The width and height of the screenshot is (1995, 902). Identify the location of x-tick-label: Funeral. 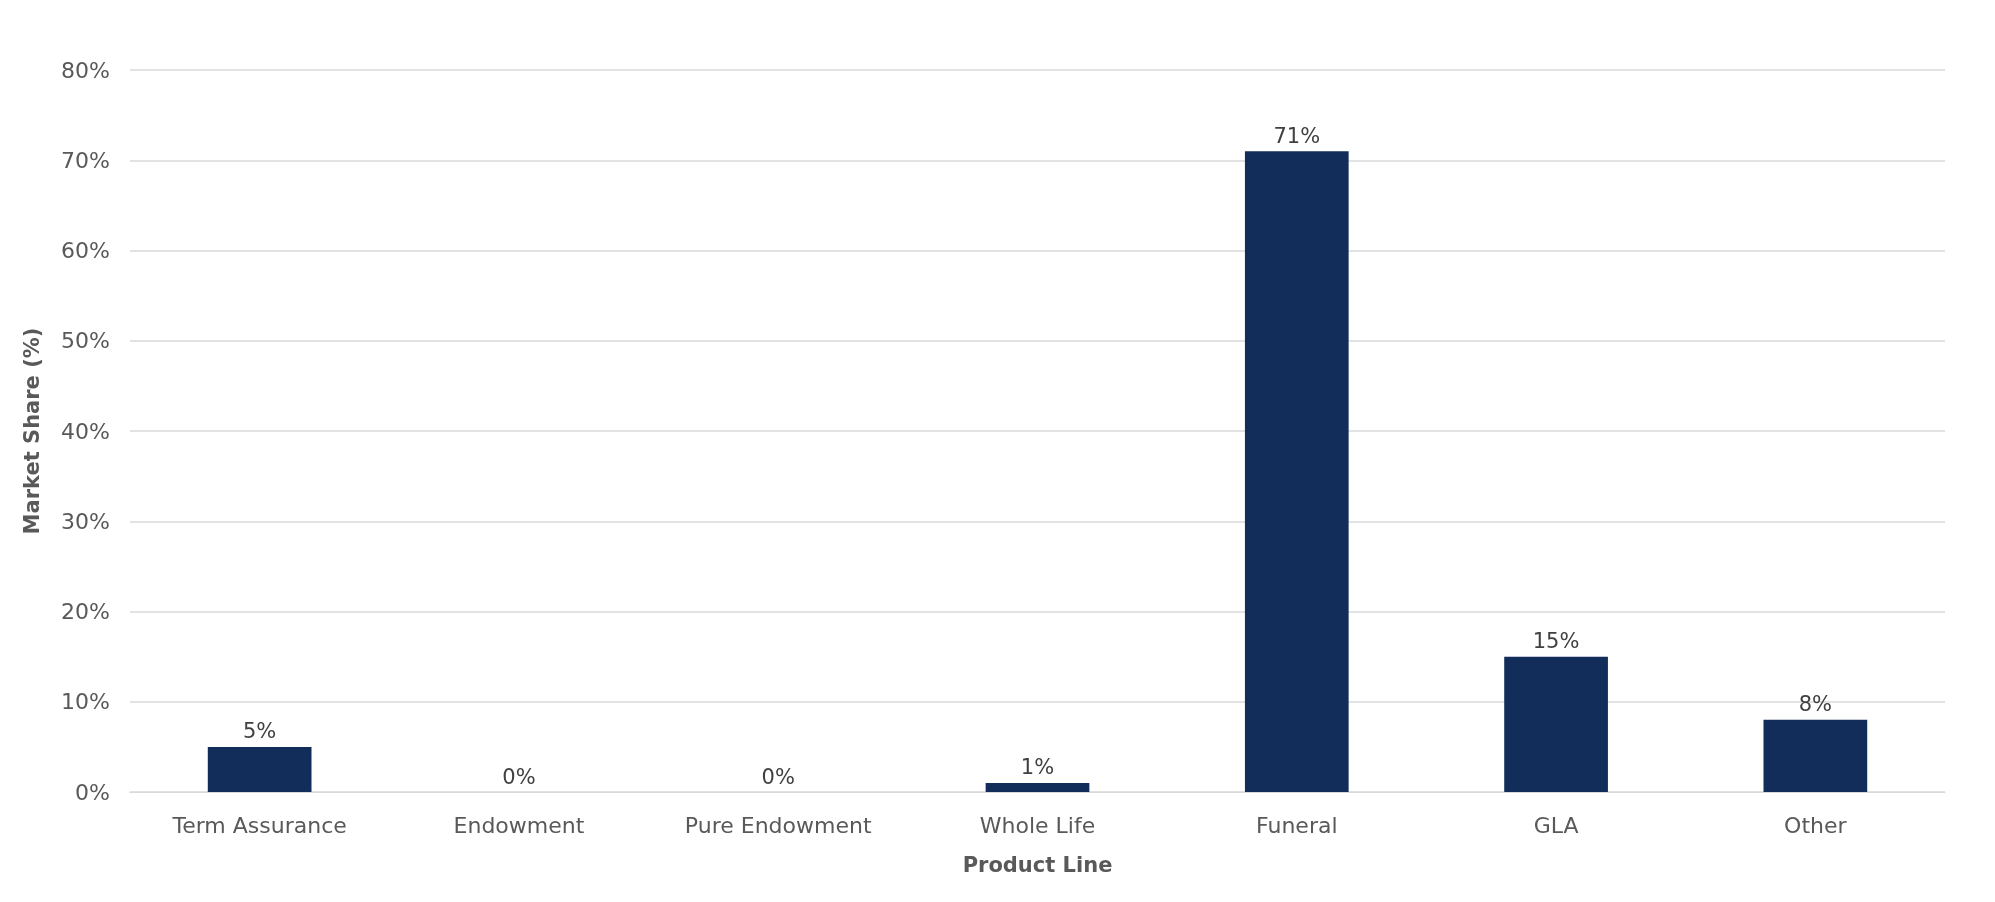
(1297, 825).